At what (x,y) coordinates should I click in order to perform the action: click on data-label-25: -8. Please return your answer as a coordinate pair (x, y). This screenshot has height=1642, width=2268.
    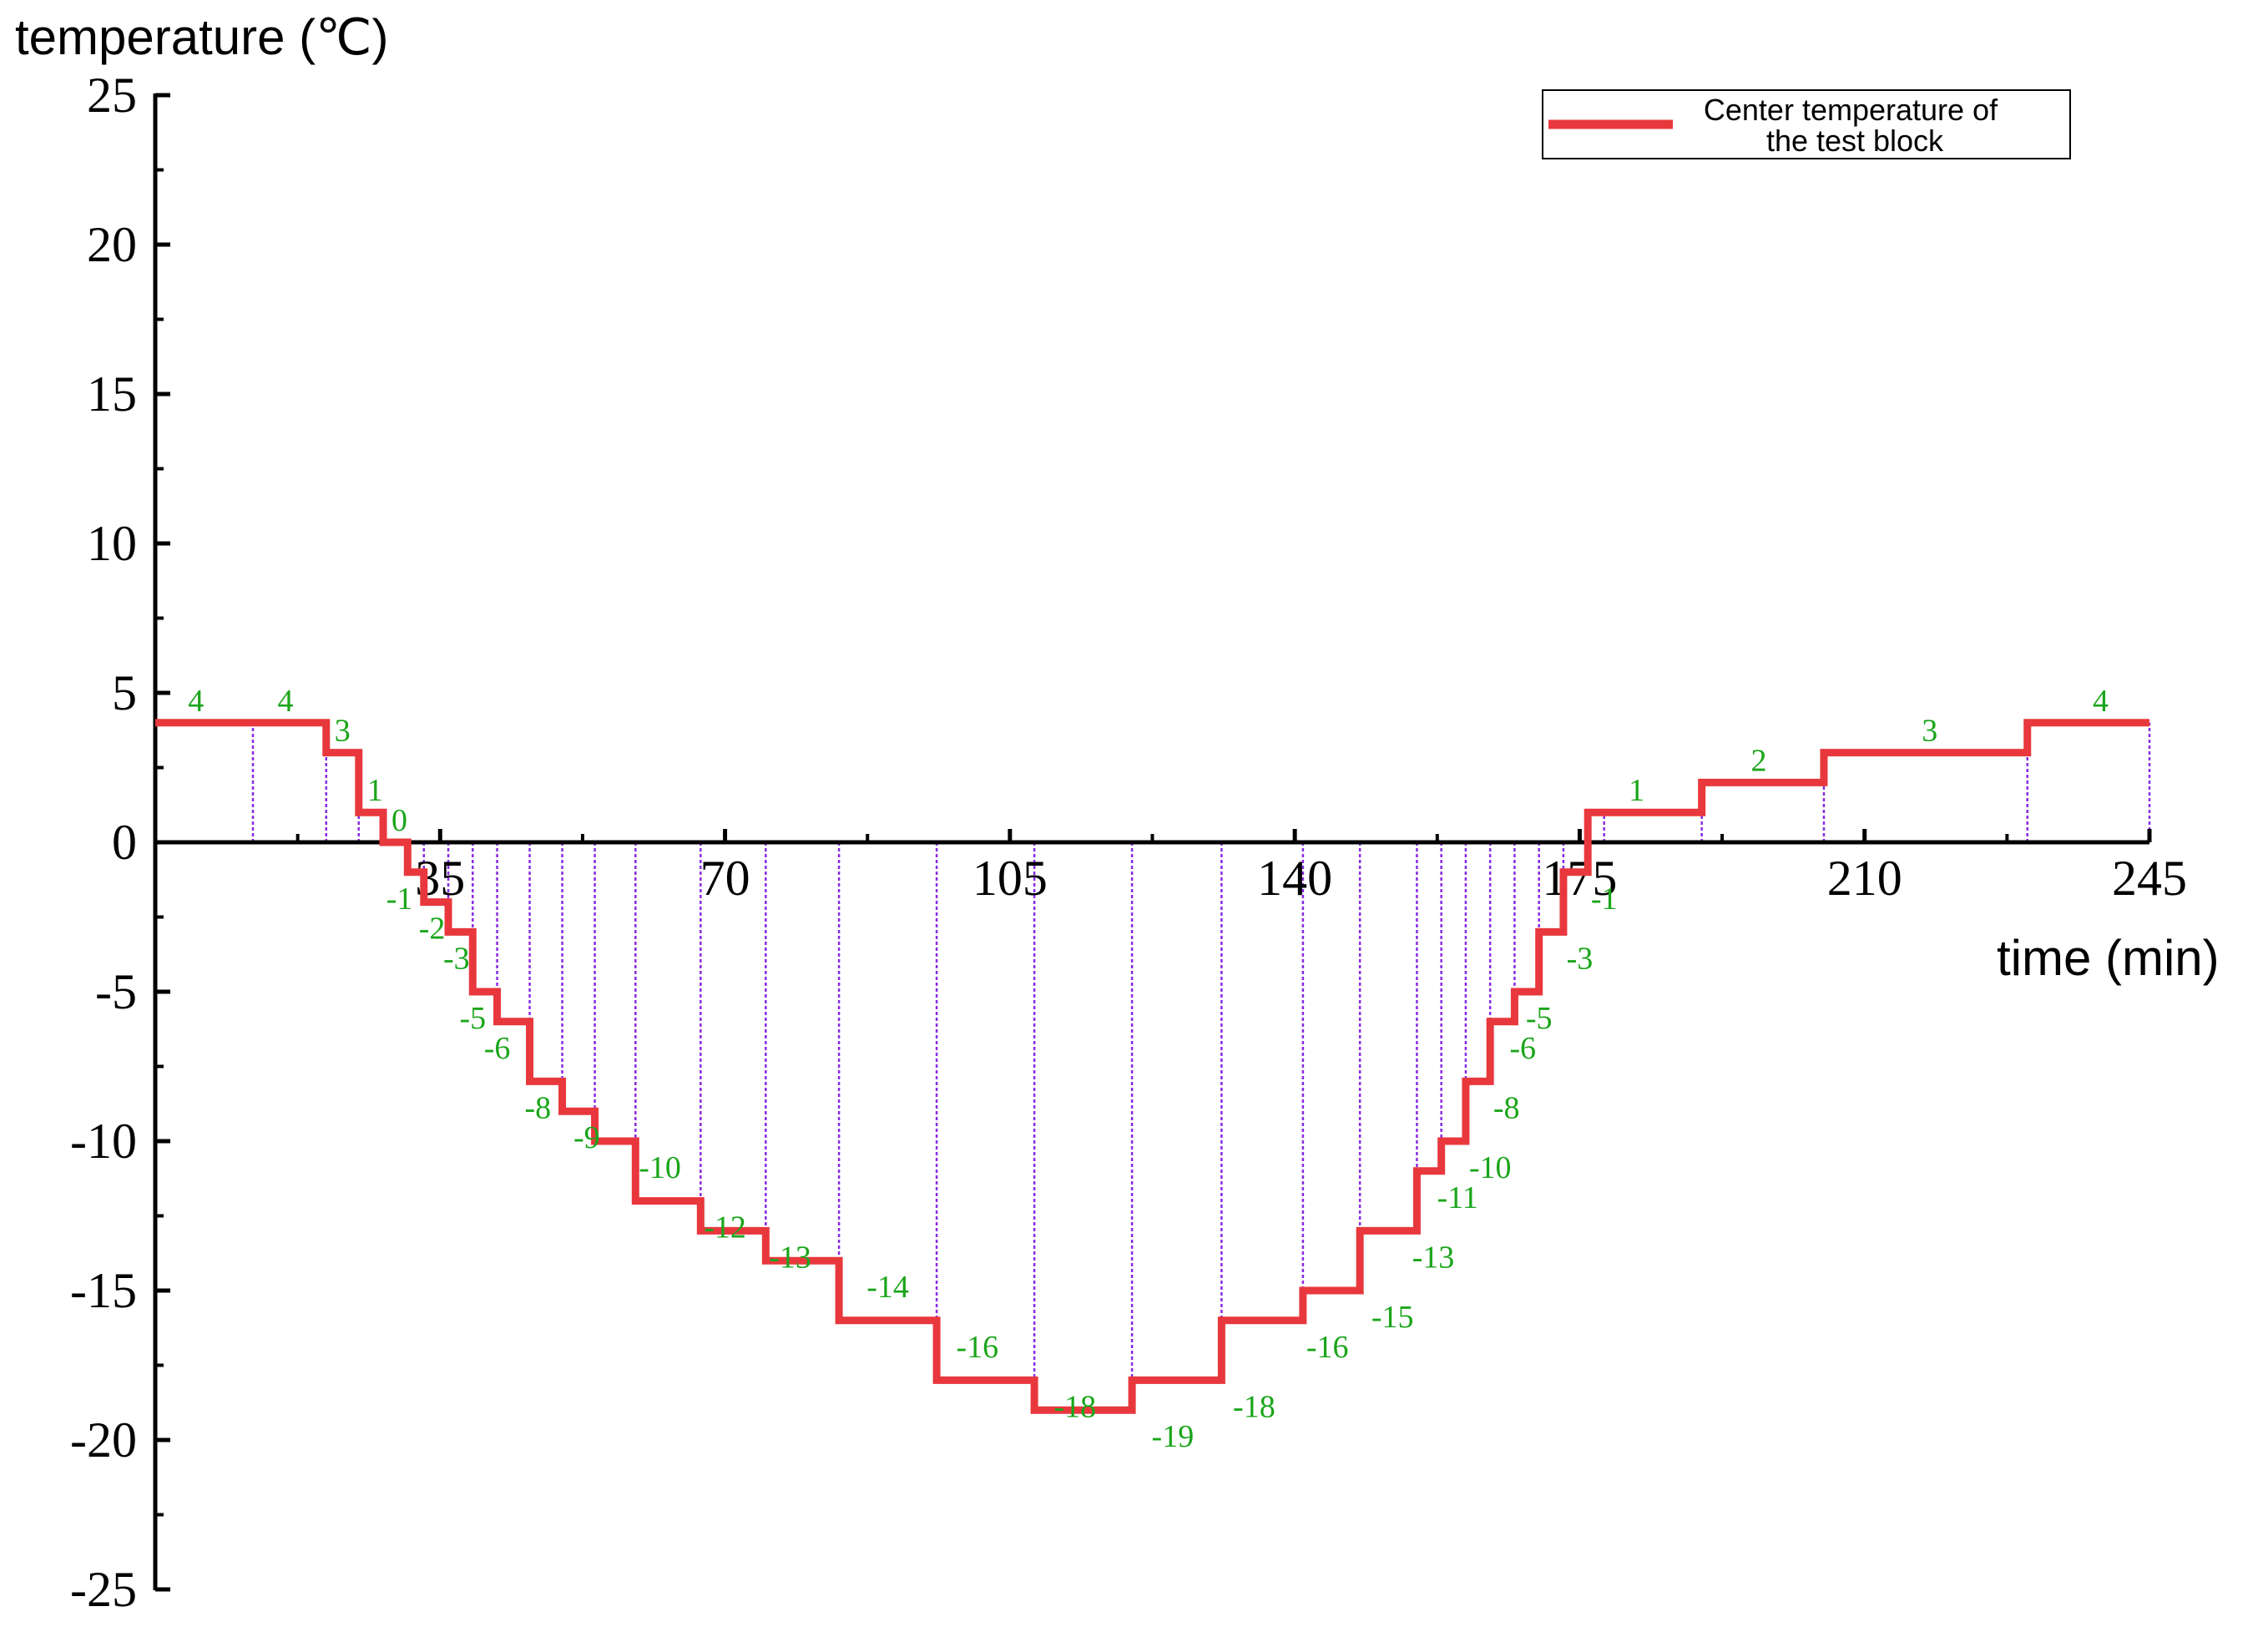
    Looking at the image, I should click on (1506, 1108).